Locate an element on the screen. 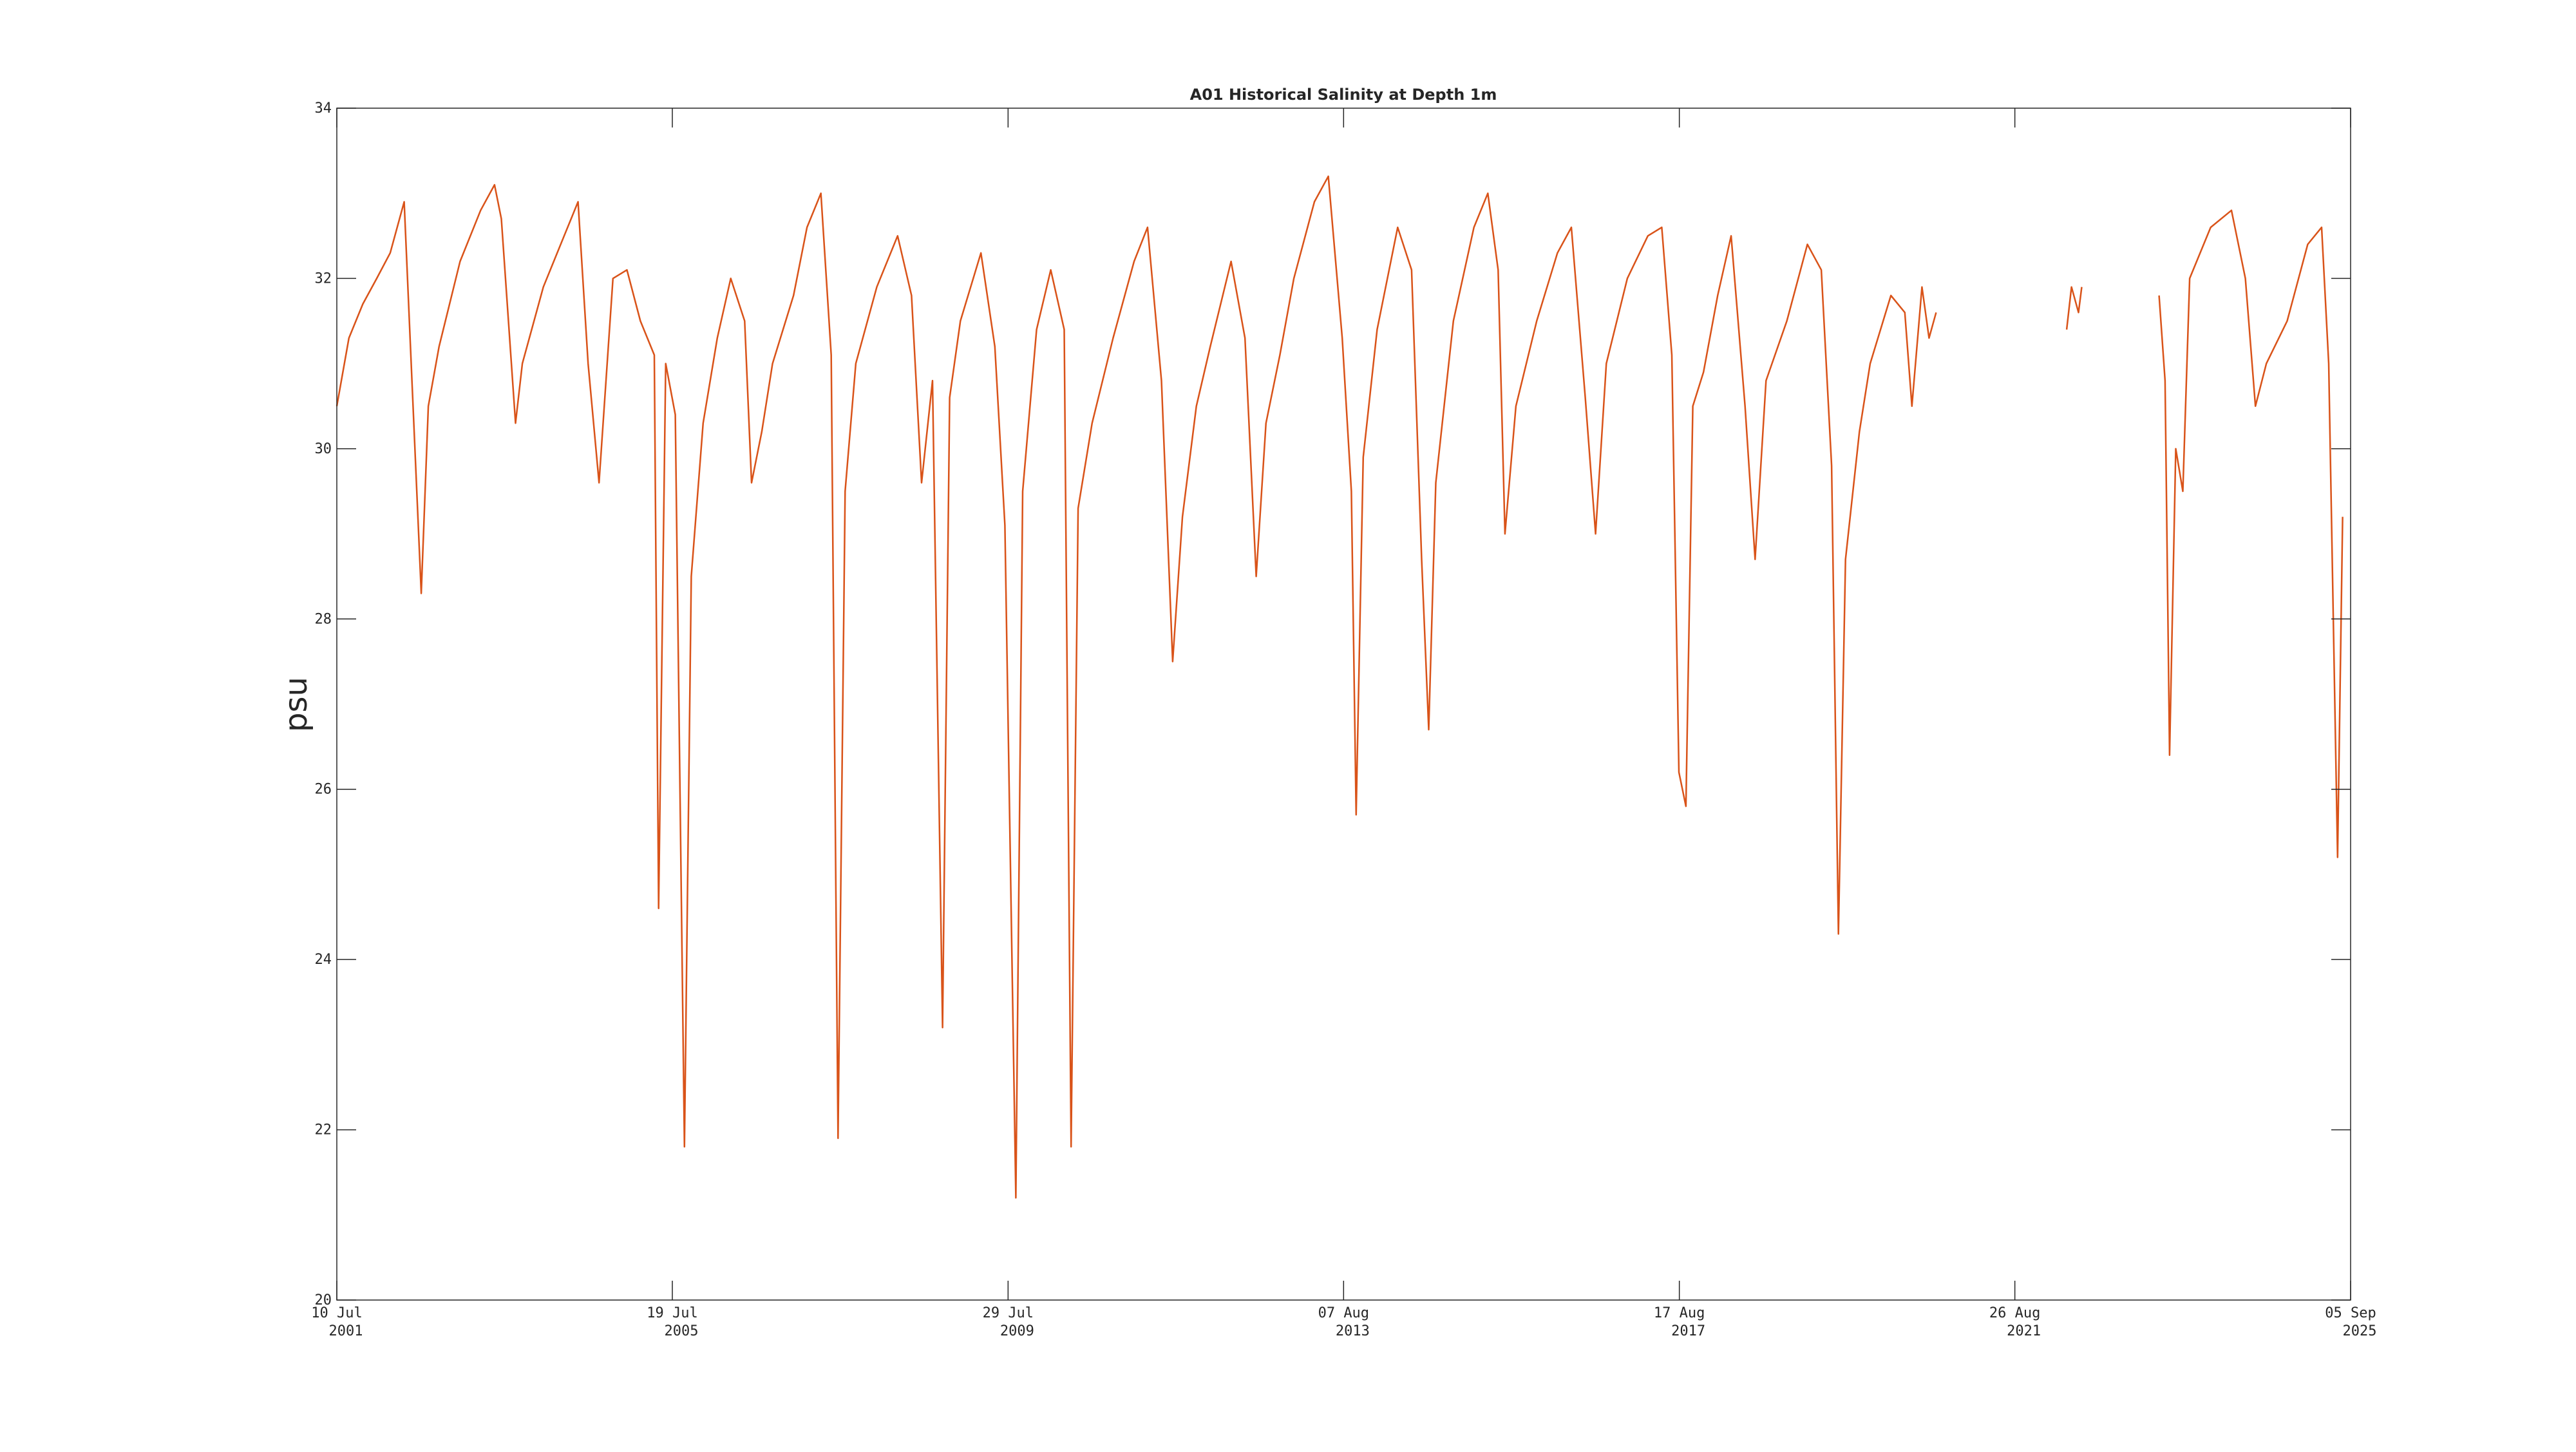  x-tick-label-date: 29 Jul is located at coordinates (1008, 1313).